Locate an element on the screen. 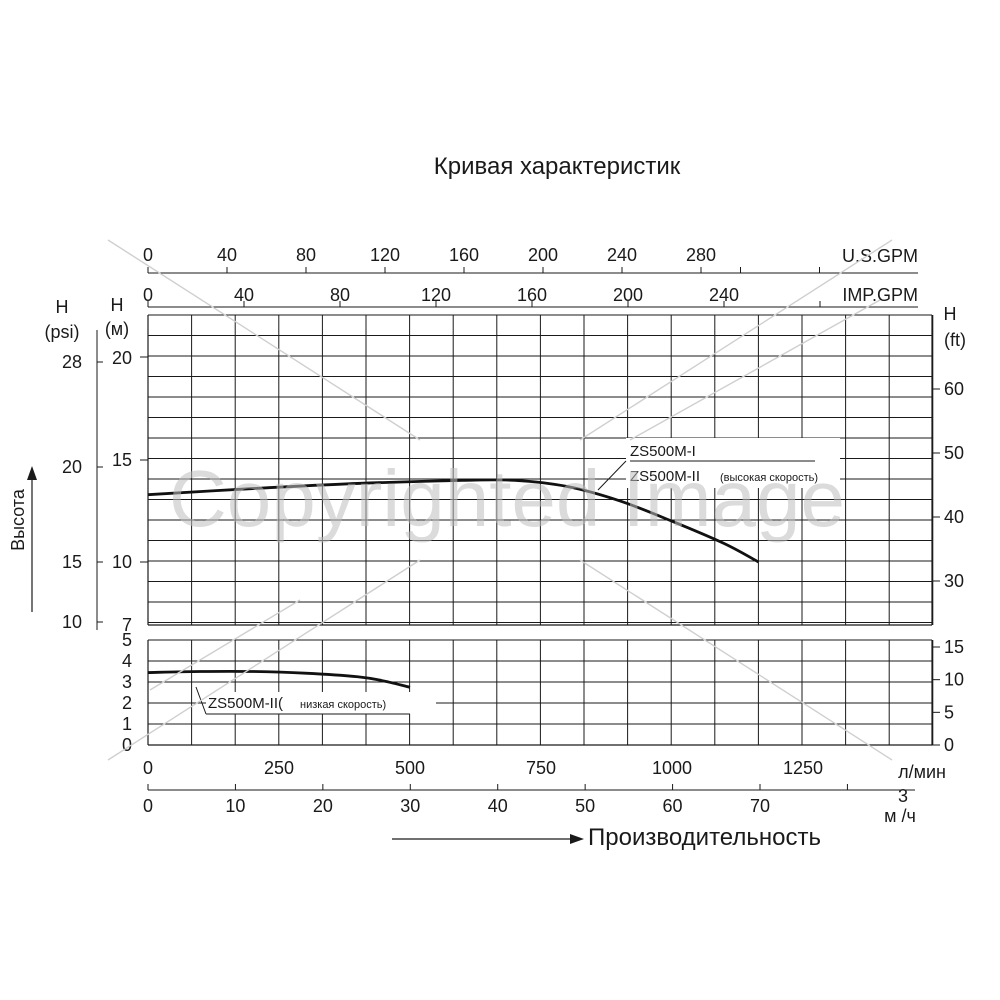  tick-label-lpm: 1000 is located at coordinates (672, 768).